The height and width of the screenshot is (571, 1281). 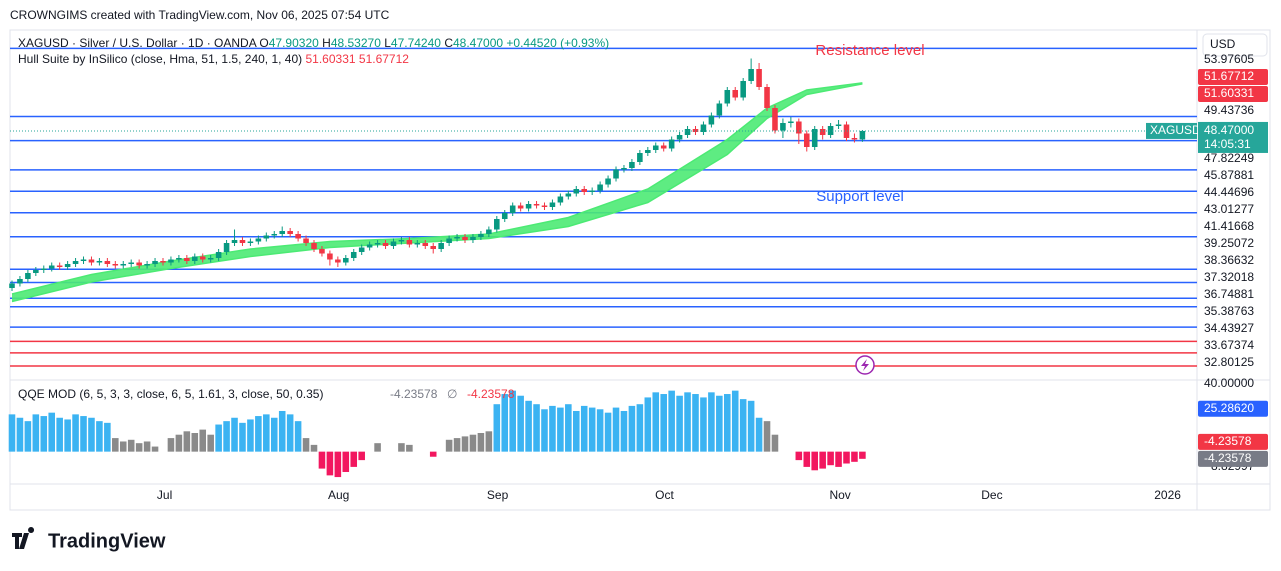 I want to click on brand-logo, so click(x=23, y=538).